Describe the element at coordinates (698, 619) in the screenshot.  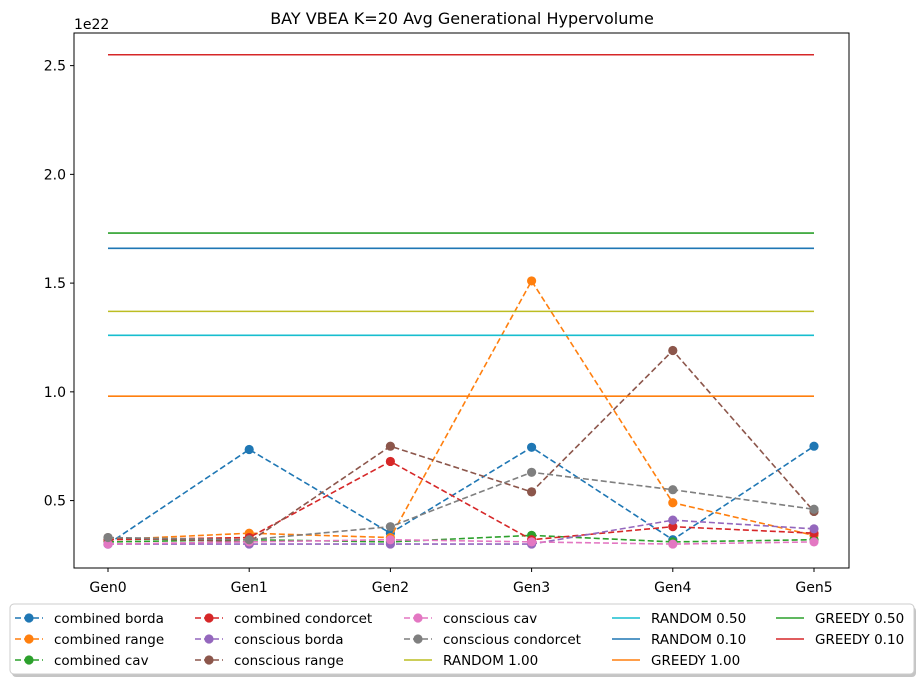
I see `legend-label-random-0-50: RANDOM 0.50` at that location.